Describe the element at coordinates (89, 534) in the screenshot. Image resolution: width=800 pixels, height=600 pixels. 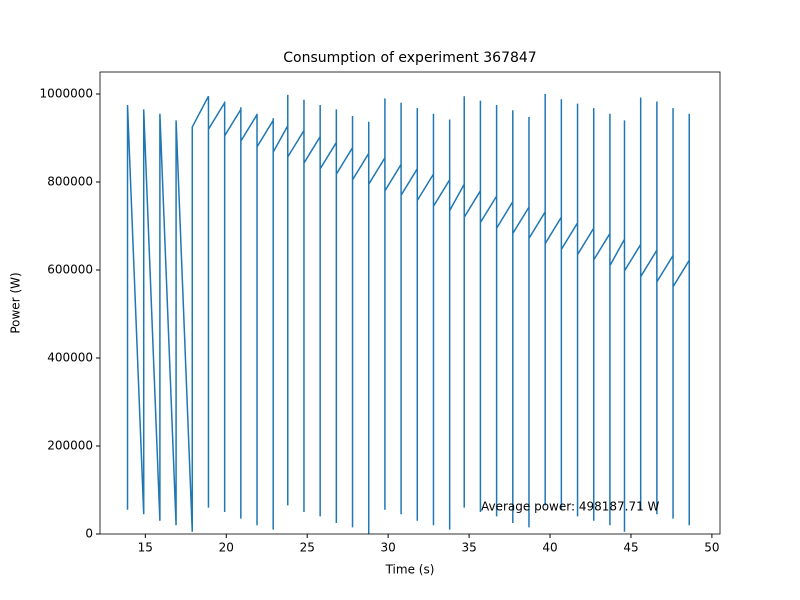
I see `y-tick-label: 0` at that location.